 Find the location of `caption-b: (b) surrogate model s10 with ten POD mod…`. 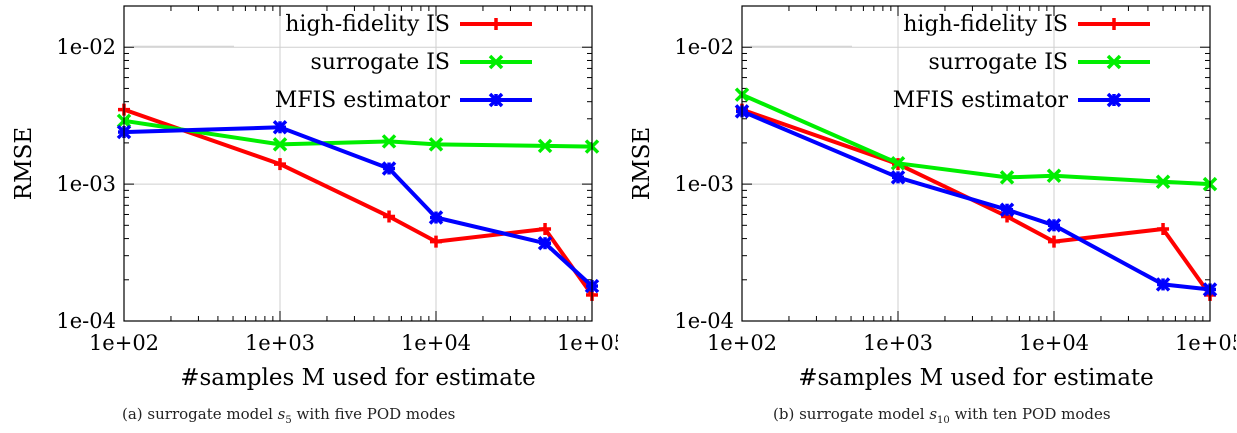

caption-b: (b) surrogate model s10 with ten POD mod… is located at coordinates (942, 415).